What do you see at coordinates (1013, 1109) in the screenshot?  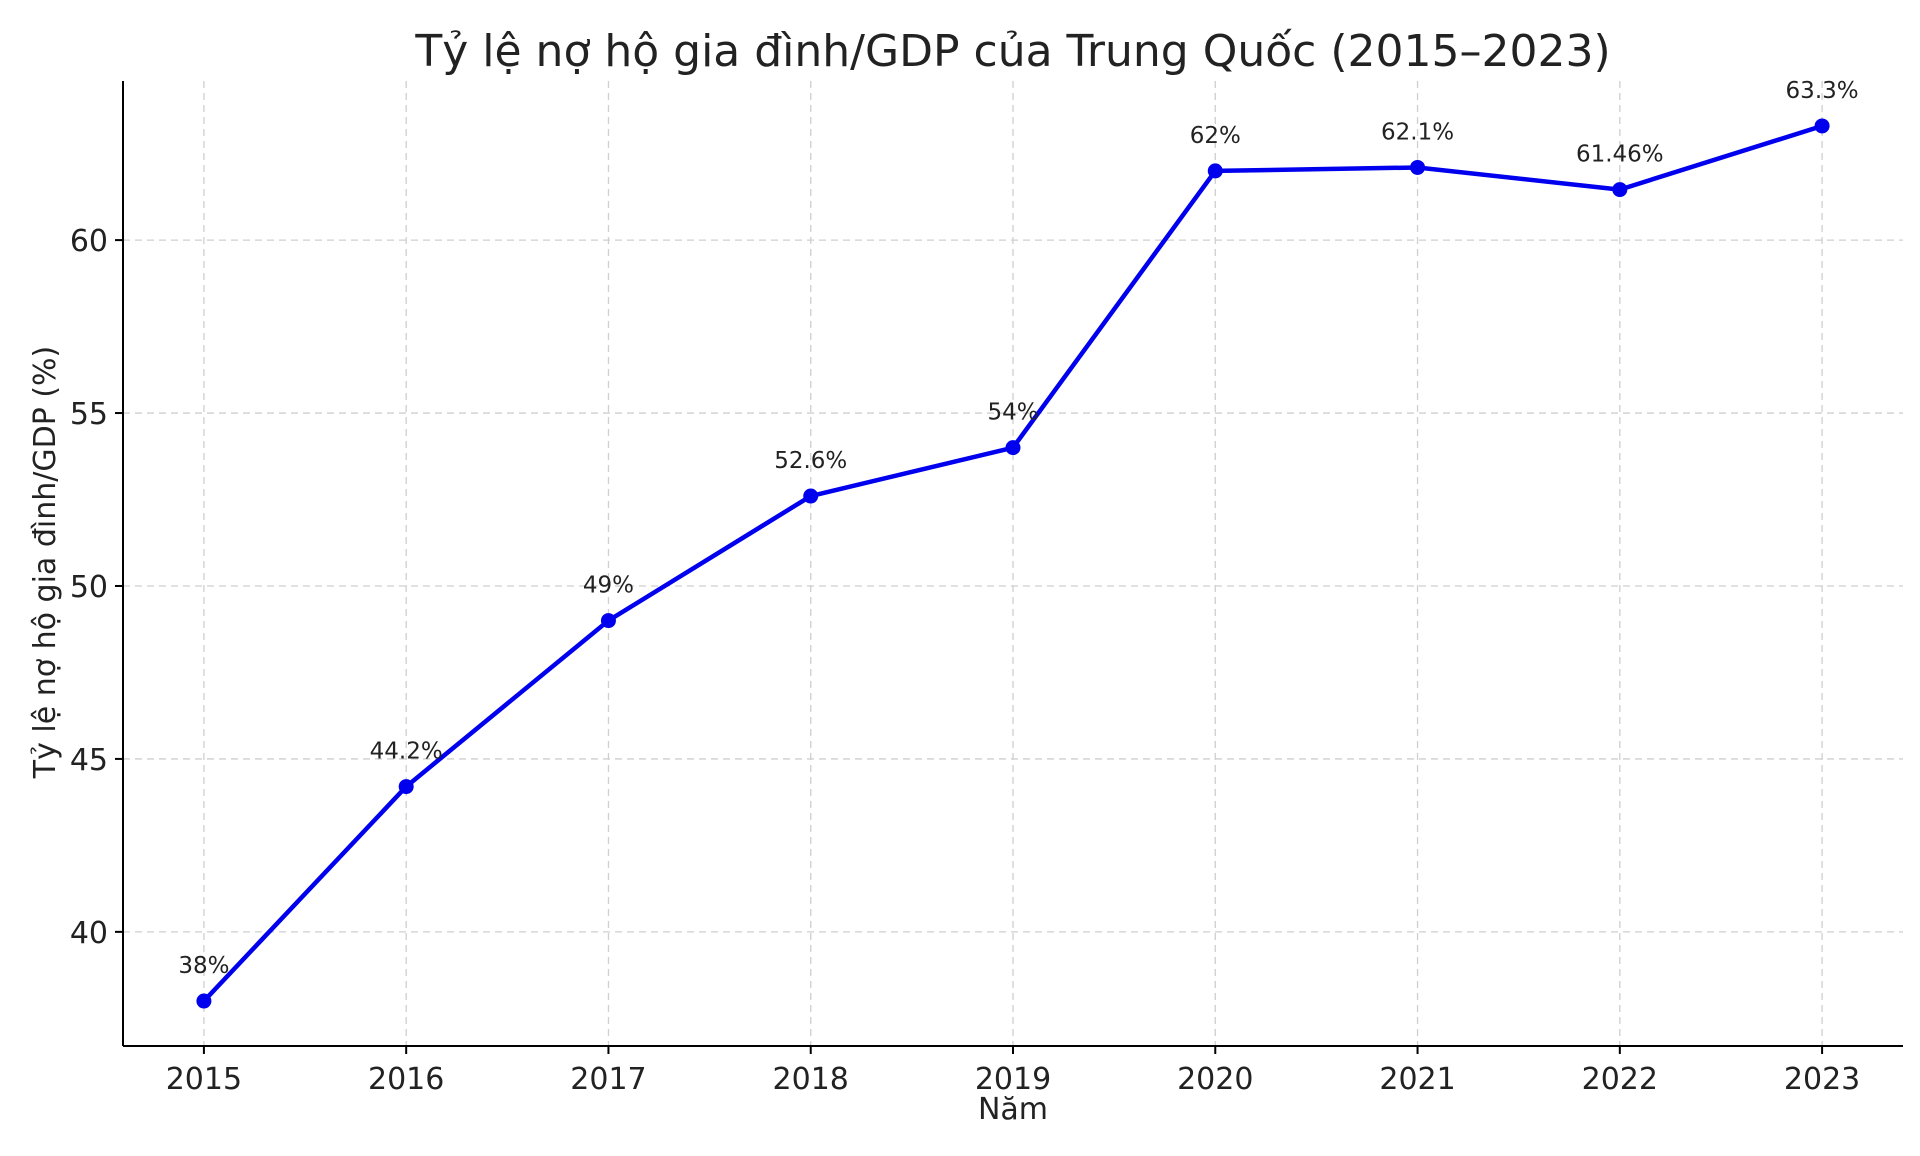 I see `x-axis-label: Năm` at bounding box center [1013, 1109].